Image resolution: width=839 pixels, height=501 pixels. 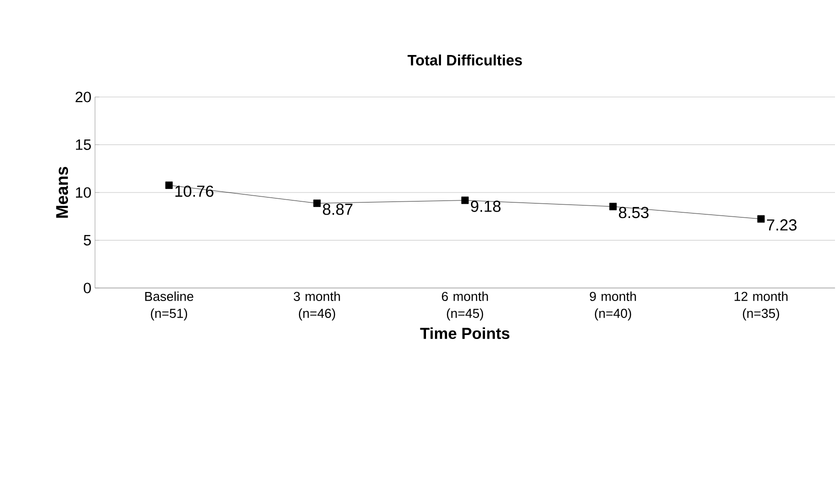 What do you see at coordinates (194, 191) in the screenshot?
I see `data-label: 10.76` at bounding box center [194, 191].